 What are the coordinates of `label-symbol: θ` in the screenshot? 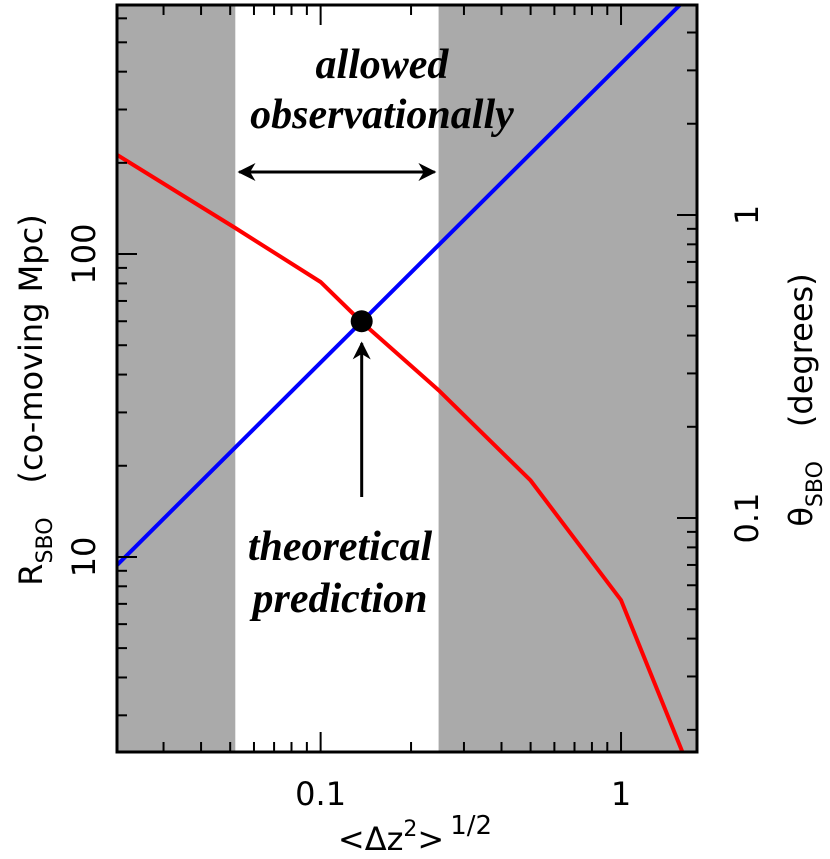 It's located at (801, 517).